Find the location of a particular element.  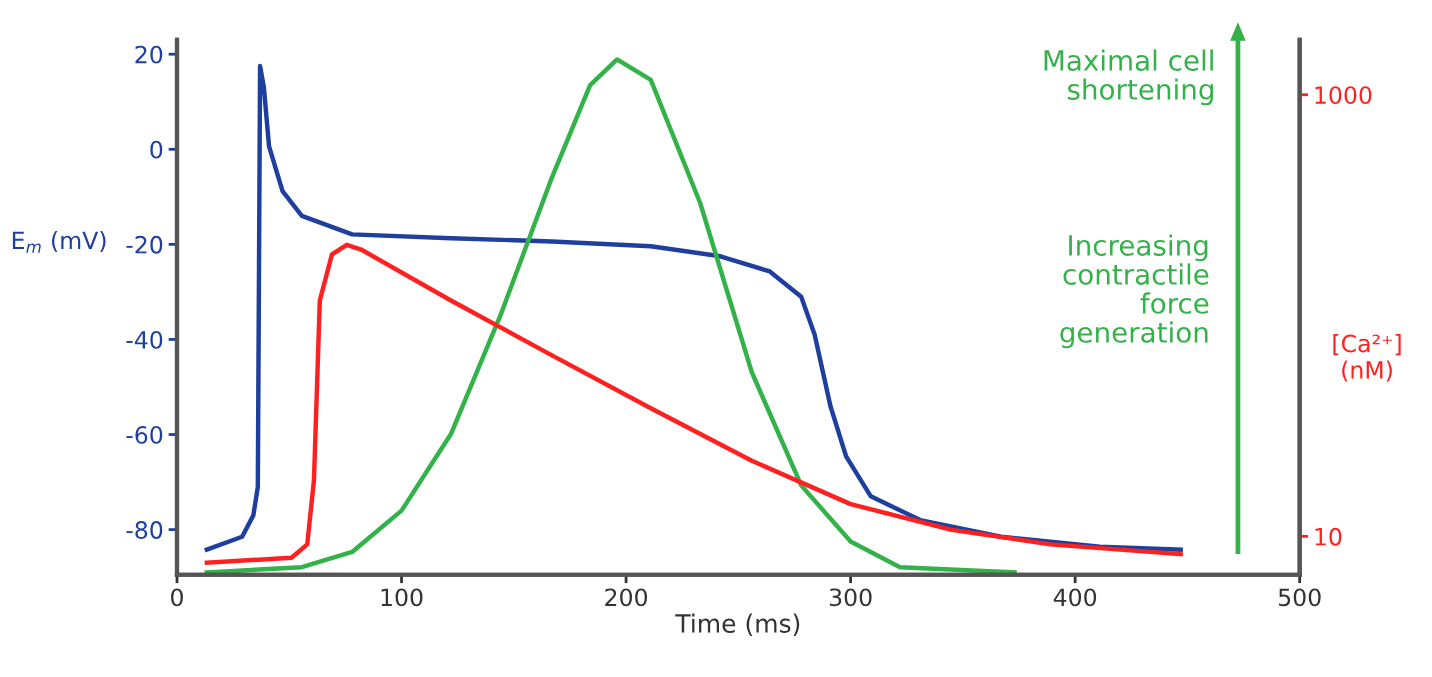

y-axis-title: E$_{m}$ (mV) is located at coordinates (59, 242).